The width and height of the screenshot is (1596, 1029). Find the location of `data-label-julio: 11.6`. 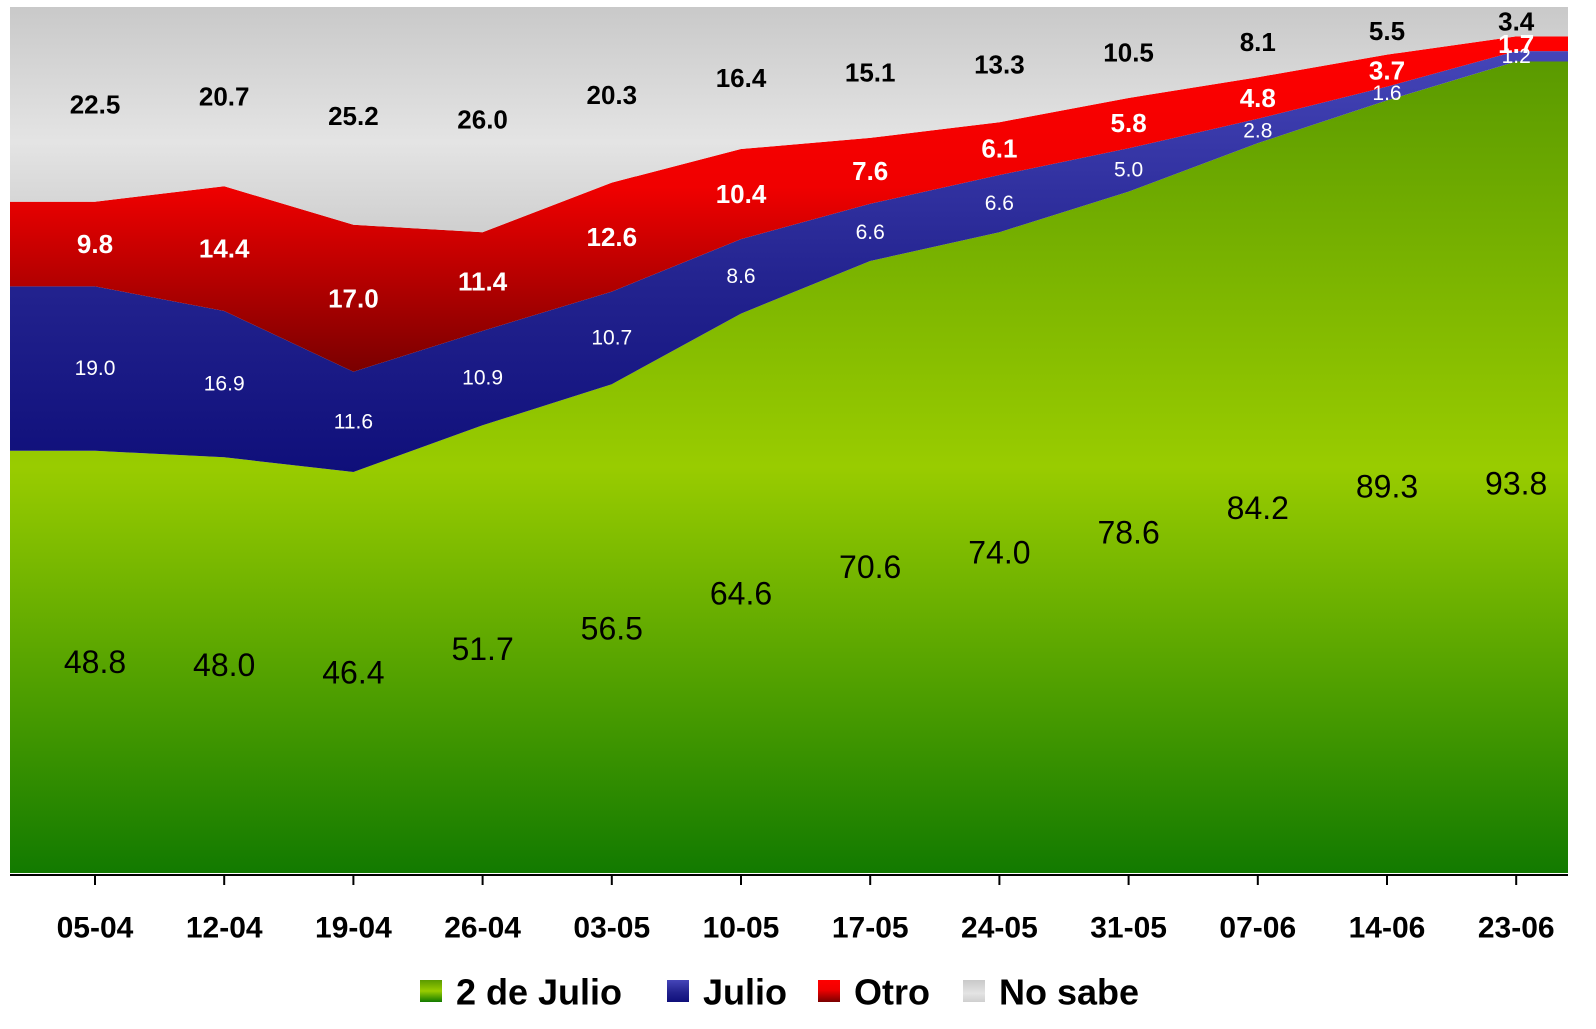

data-label-julio: 11.6 is located at coordinates (353, 421).